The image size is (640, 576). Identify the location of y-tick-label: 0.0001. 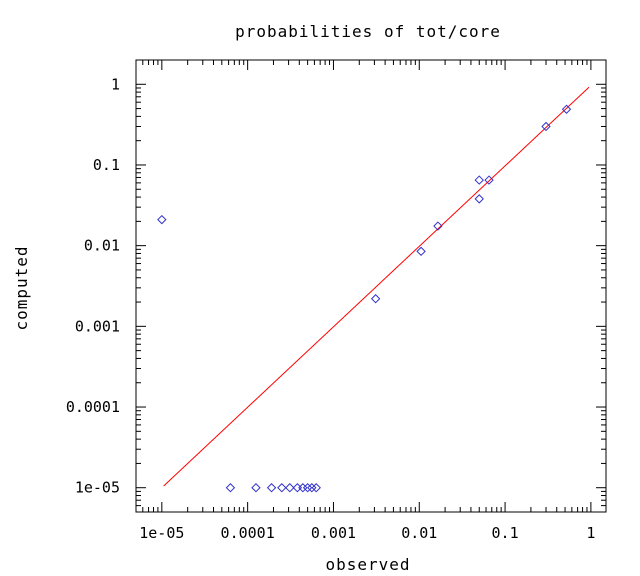
(93, 407).